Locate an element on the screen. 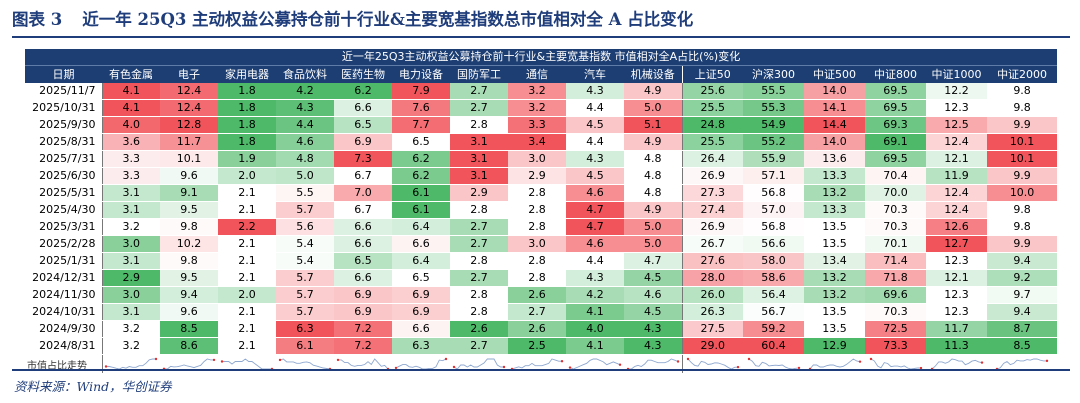 This screenshot has height=403, width=1080. value-cell: 14.1 is located at coordinates (834, 108).